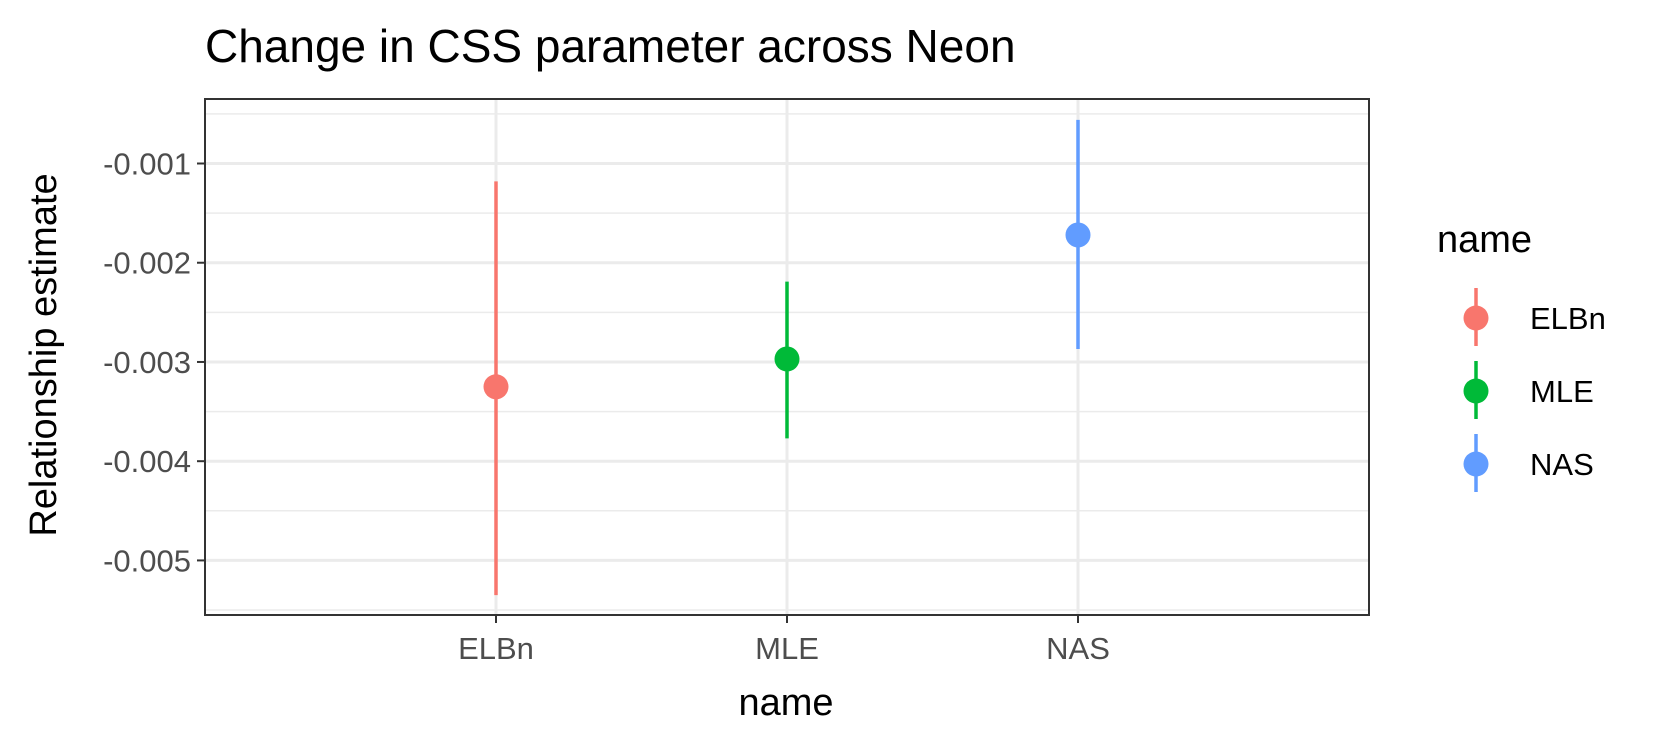 The width and height of the screenshot is (1659, 743). I want to click on y-tick-label: -0.004, so click(147, 461).